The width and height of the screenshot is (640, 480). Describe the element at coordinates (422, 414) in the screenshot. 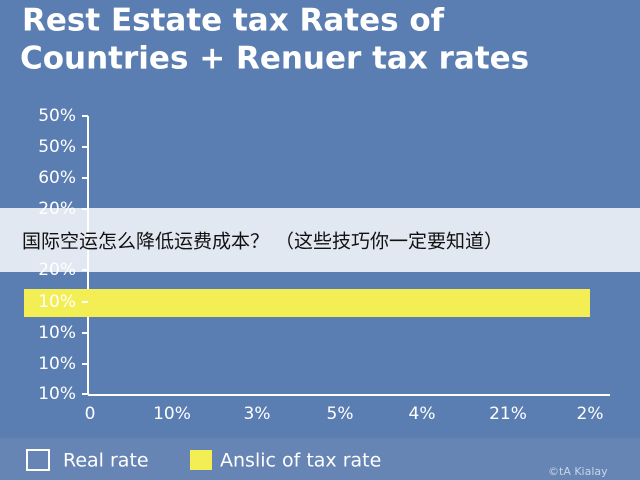

I see `x-tick-label: 4%` at that location.